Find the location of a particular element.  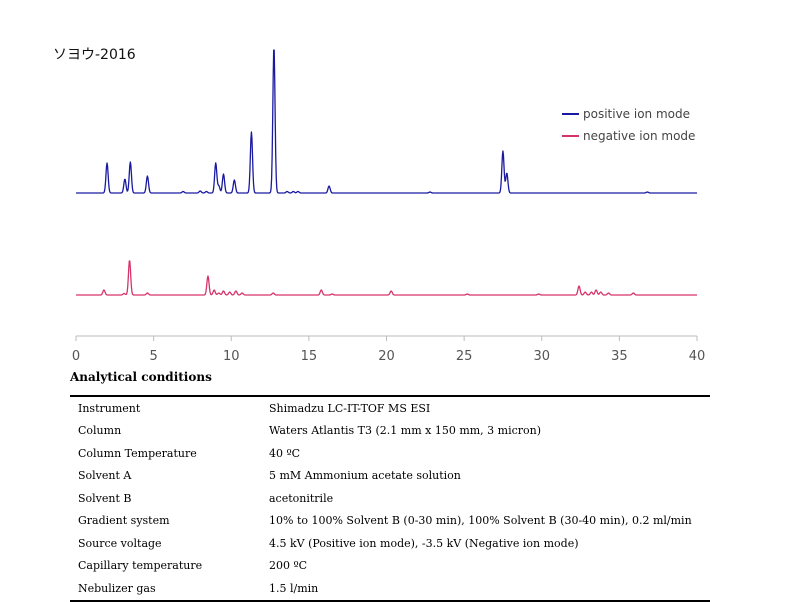

condition-label: Solvent B is located at coordinates (105, 498).